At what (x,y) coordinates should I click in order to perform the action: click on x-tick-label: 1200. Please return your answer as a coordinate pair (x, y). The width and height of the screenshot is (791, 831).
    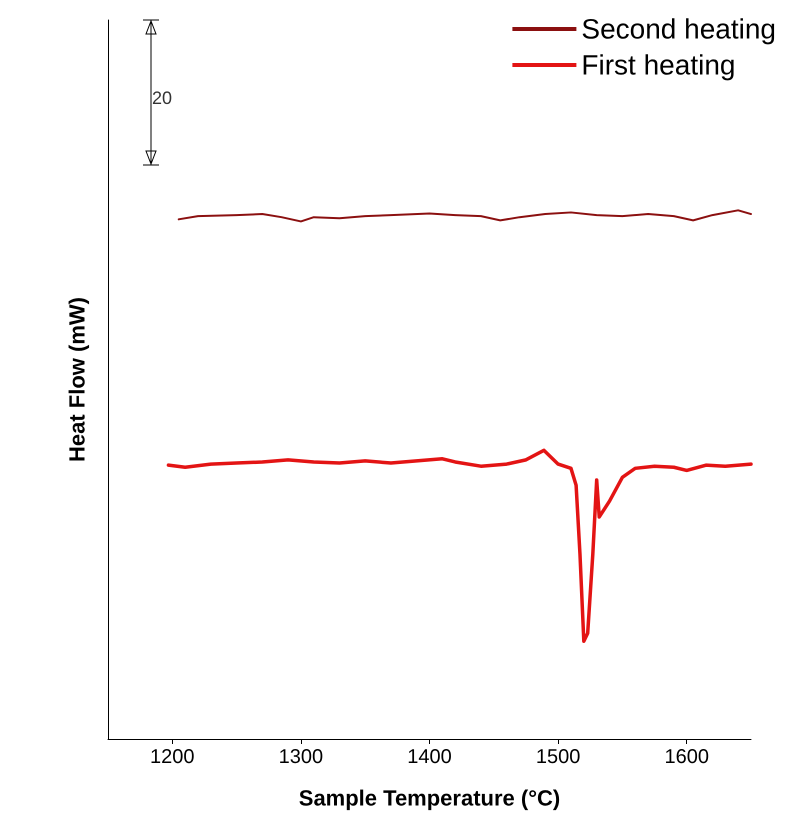
    Looking at the image, I should click on (172, 757).